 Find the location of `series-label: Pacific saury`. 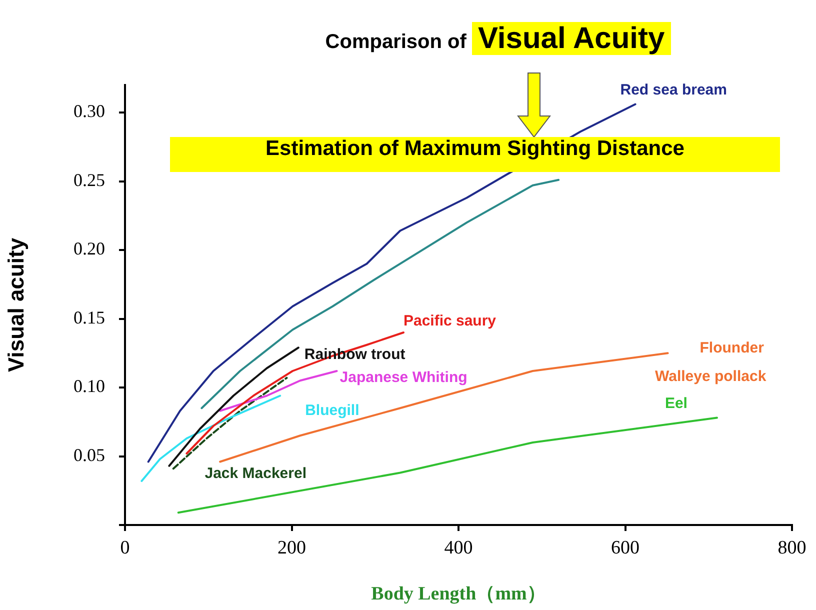

series-label: Pacific saury is located at coordinates (450, 321).